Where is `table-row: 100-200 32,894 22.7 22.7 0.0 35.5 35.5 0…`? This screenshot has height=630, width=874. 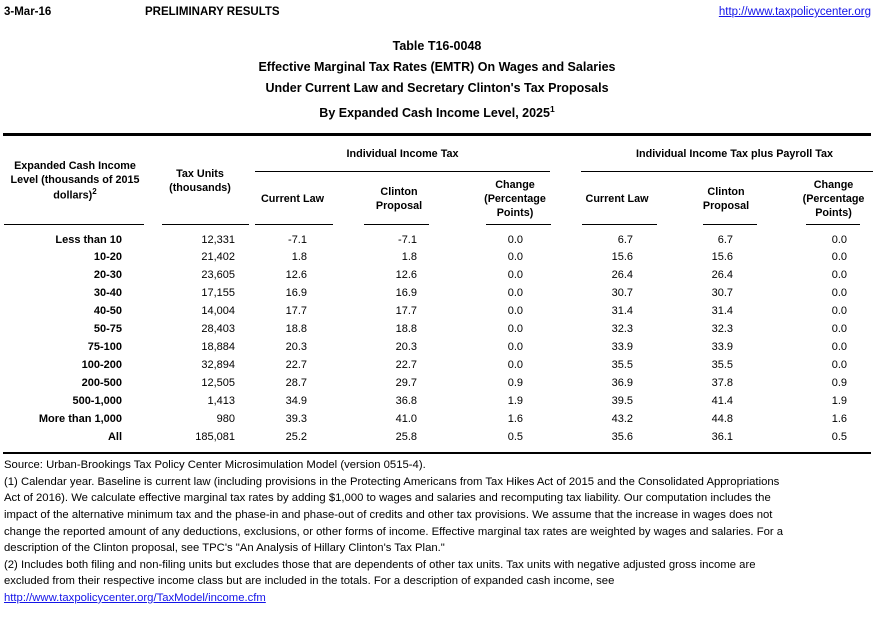
table-row: 100-200 32,894 22.7 22.7 0.0 35.5 35.5 0… is located at coordinates (437, 365).